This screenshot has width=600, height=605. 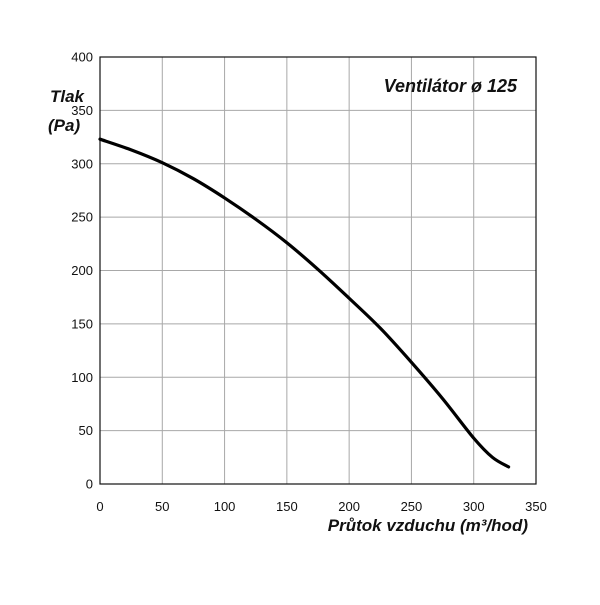 I want to click on x-tick-label: 50, so click(x=162, y=506).